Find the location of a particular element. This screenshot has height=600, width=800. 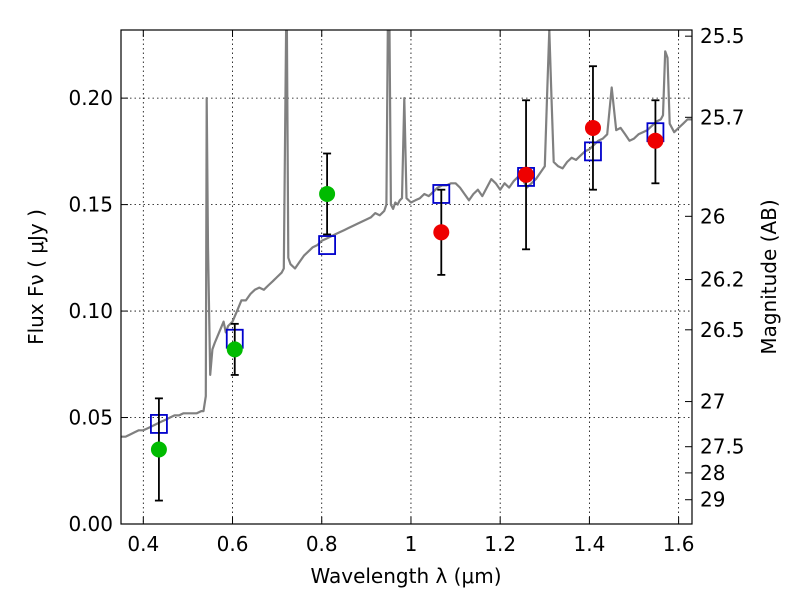

x-axis-label: Wavelength λ (μm) is located at coordinates (405, 576).